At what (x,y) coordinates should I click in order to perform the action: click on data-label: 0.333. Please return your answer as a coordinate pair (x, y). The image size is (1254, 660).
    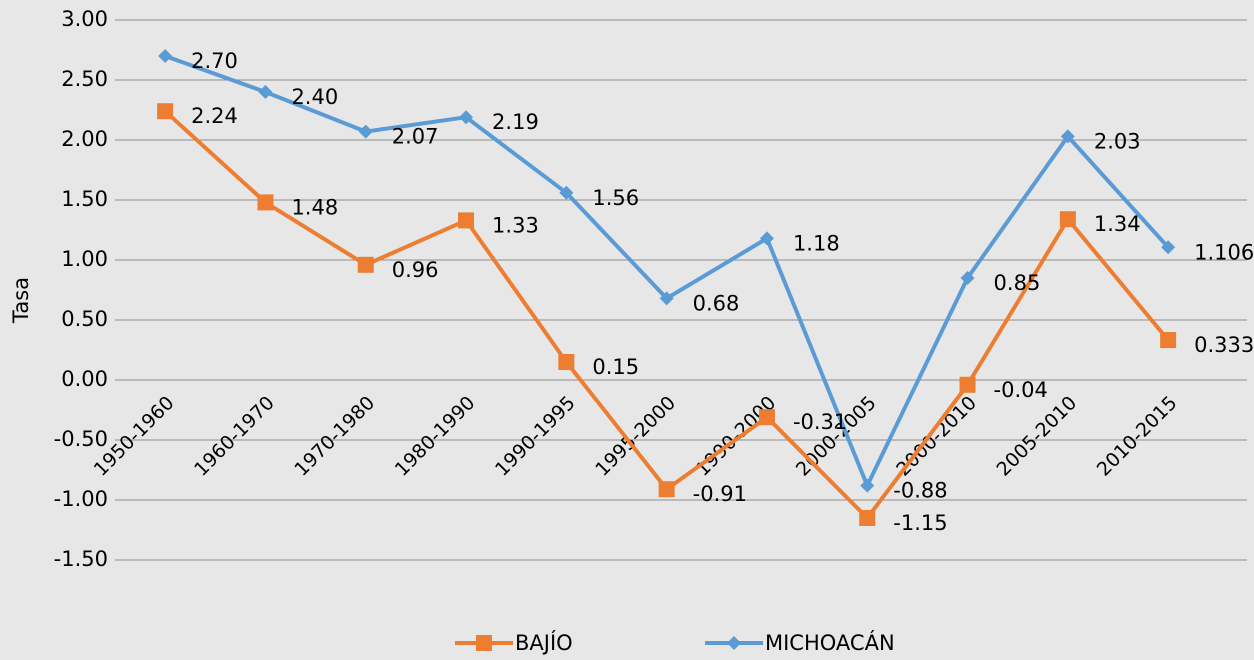
    Looking at the image, I should click on (1224, 345).